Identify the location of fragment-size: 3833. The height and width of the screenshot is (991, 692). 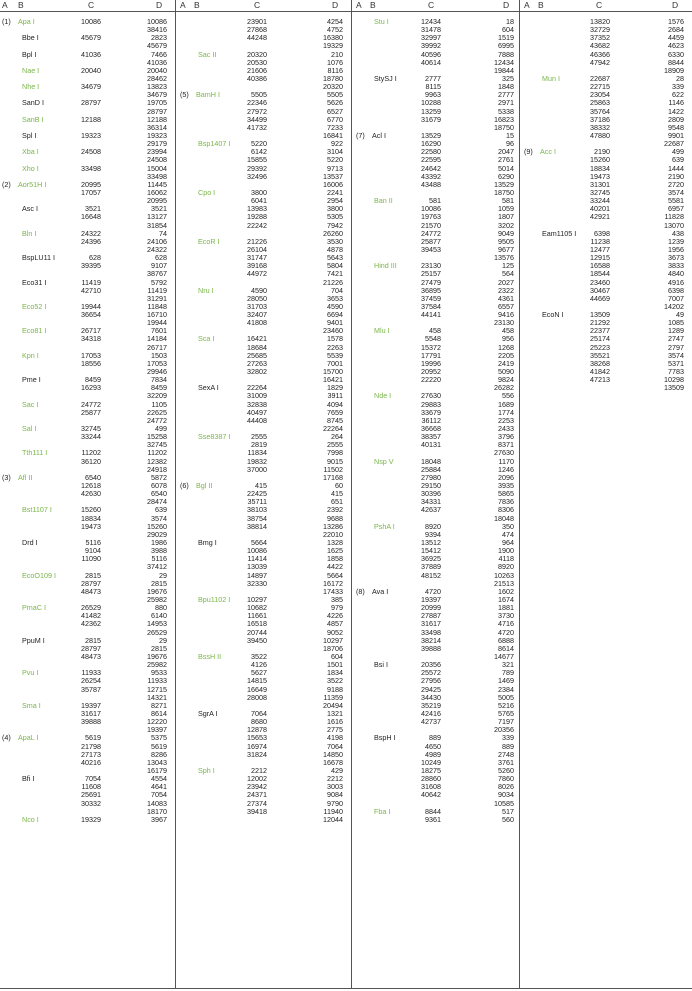
(676, 266).